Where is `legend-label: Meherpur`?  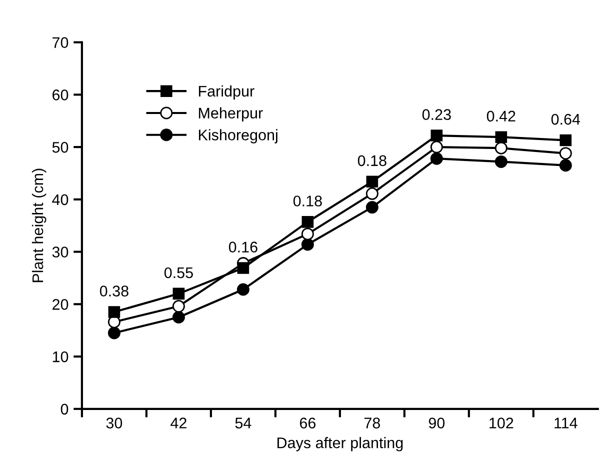
legend-label: Meherpur is located at coordinates (230, 114).